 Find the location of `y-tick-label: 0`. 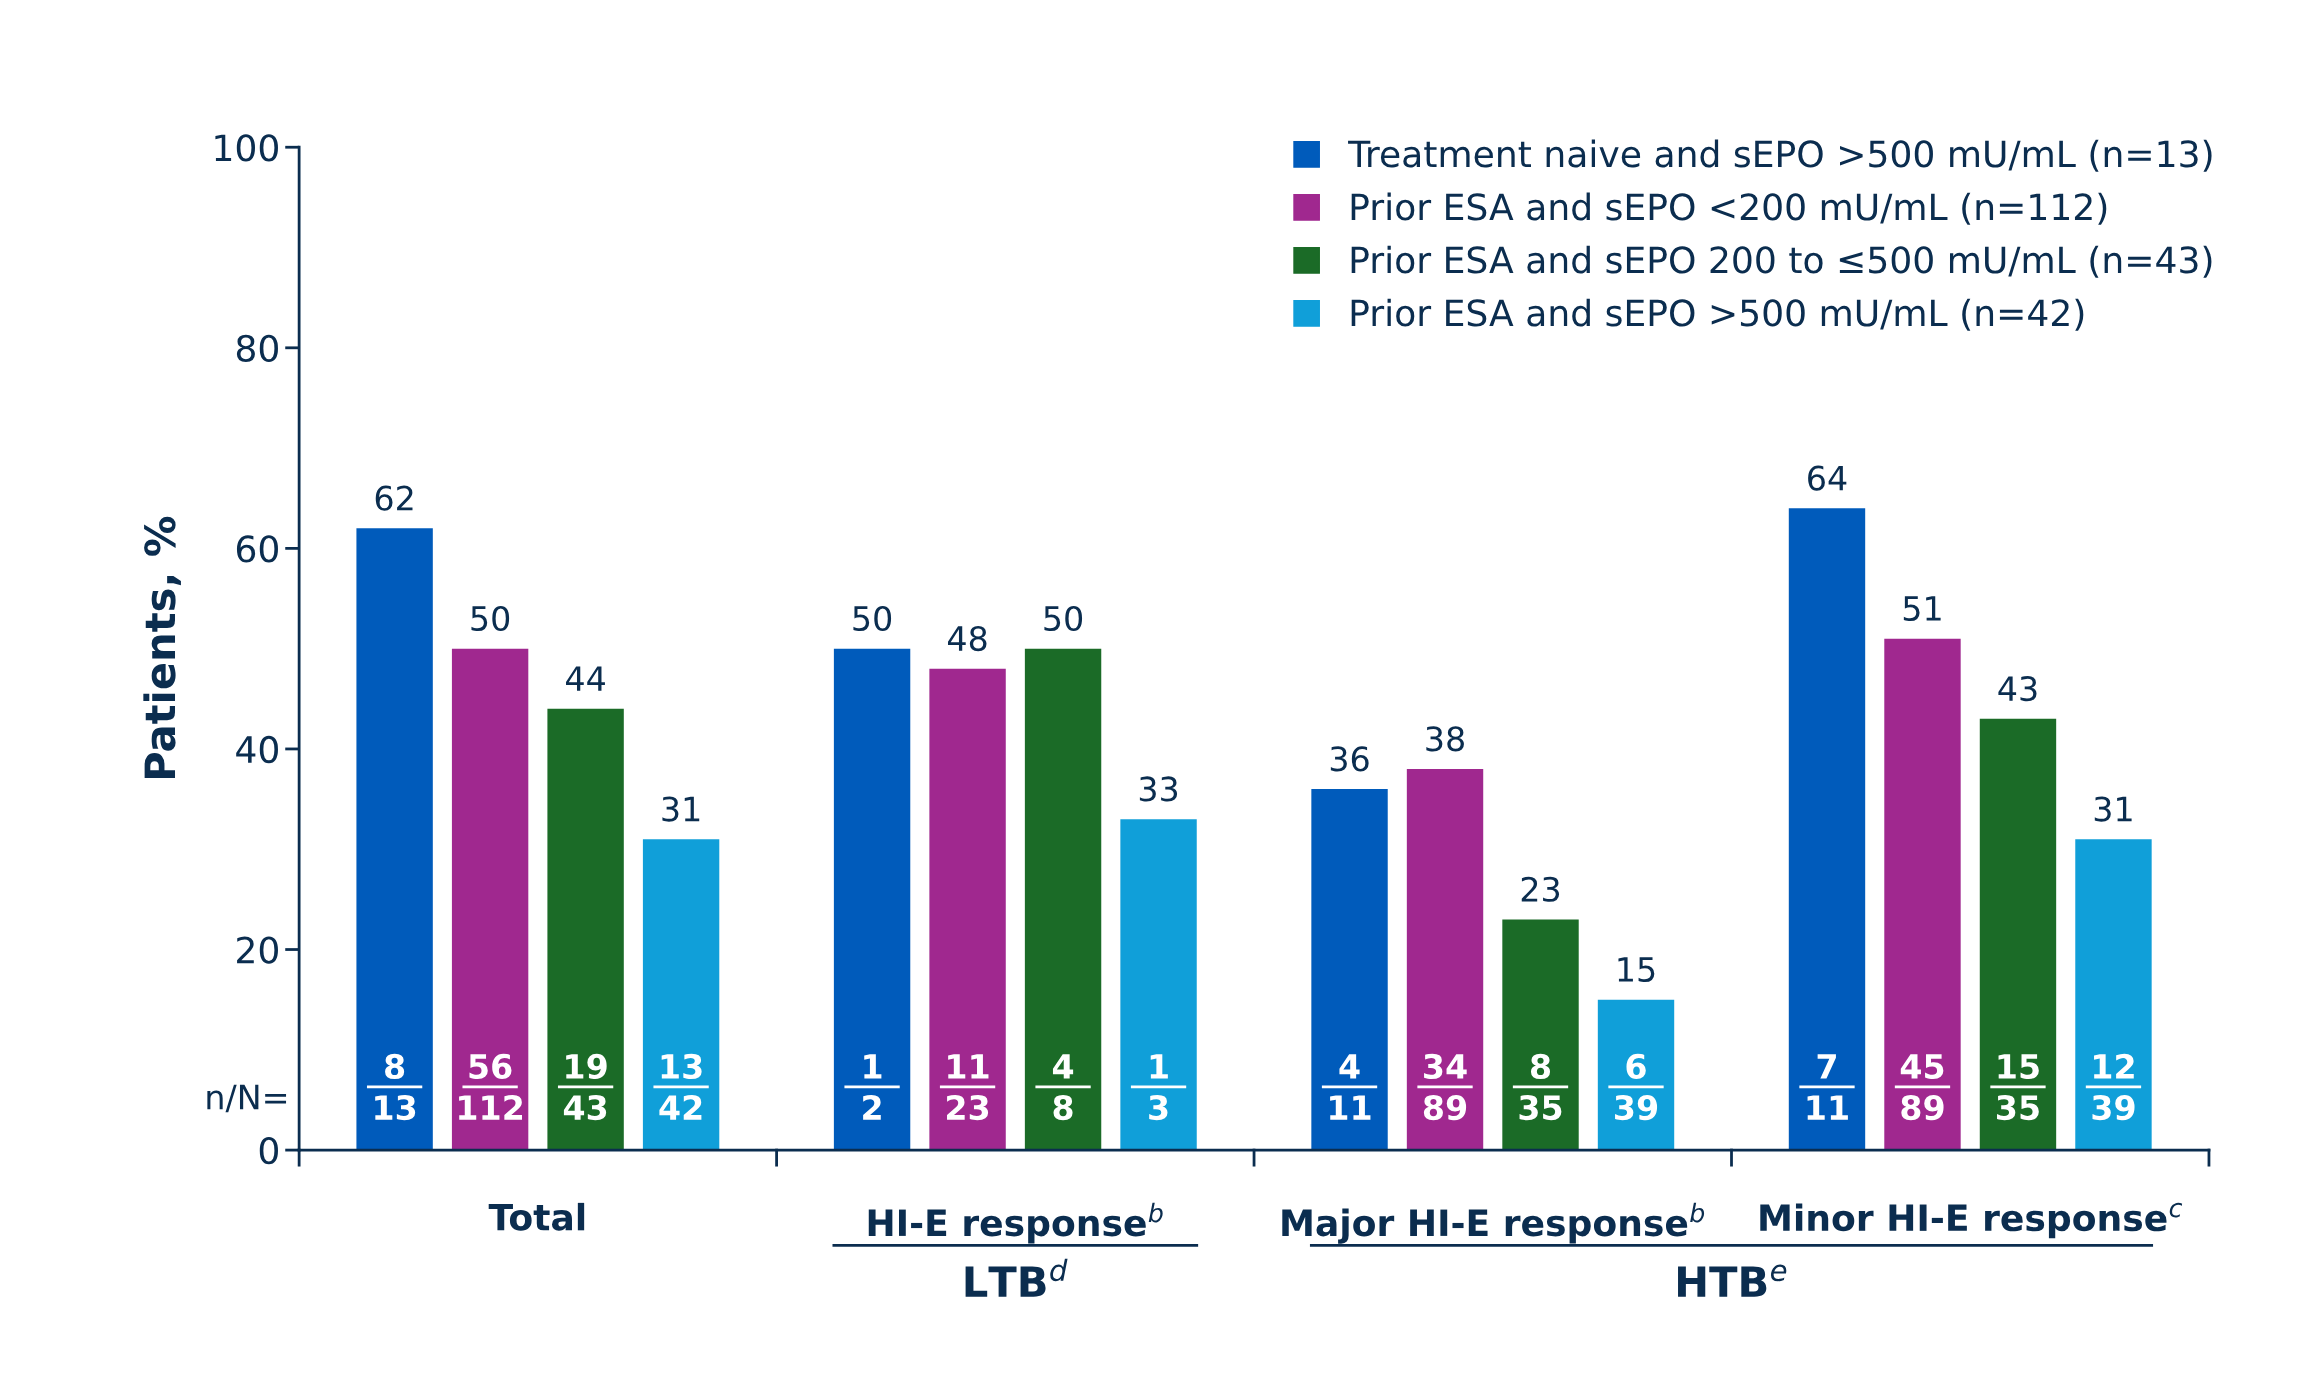

y-tick-label: 0 is located at coordinates (268, 1151).